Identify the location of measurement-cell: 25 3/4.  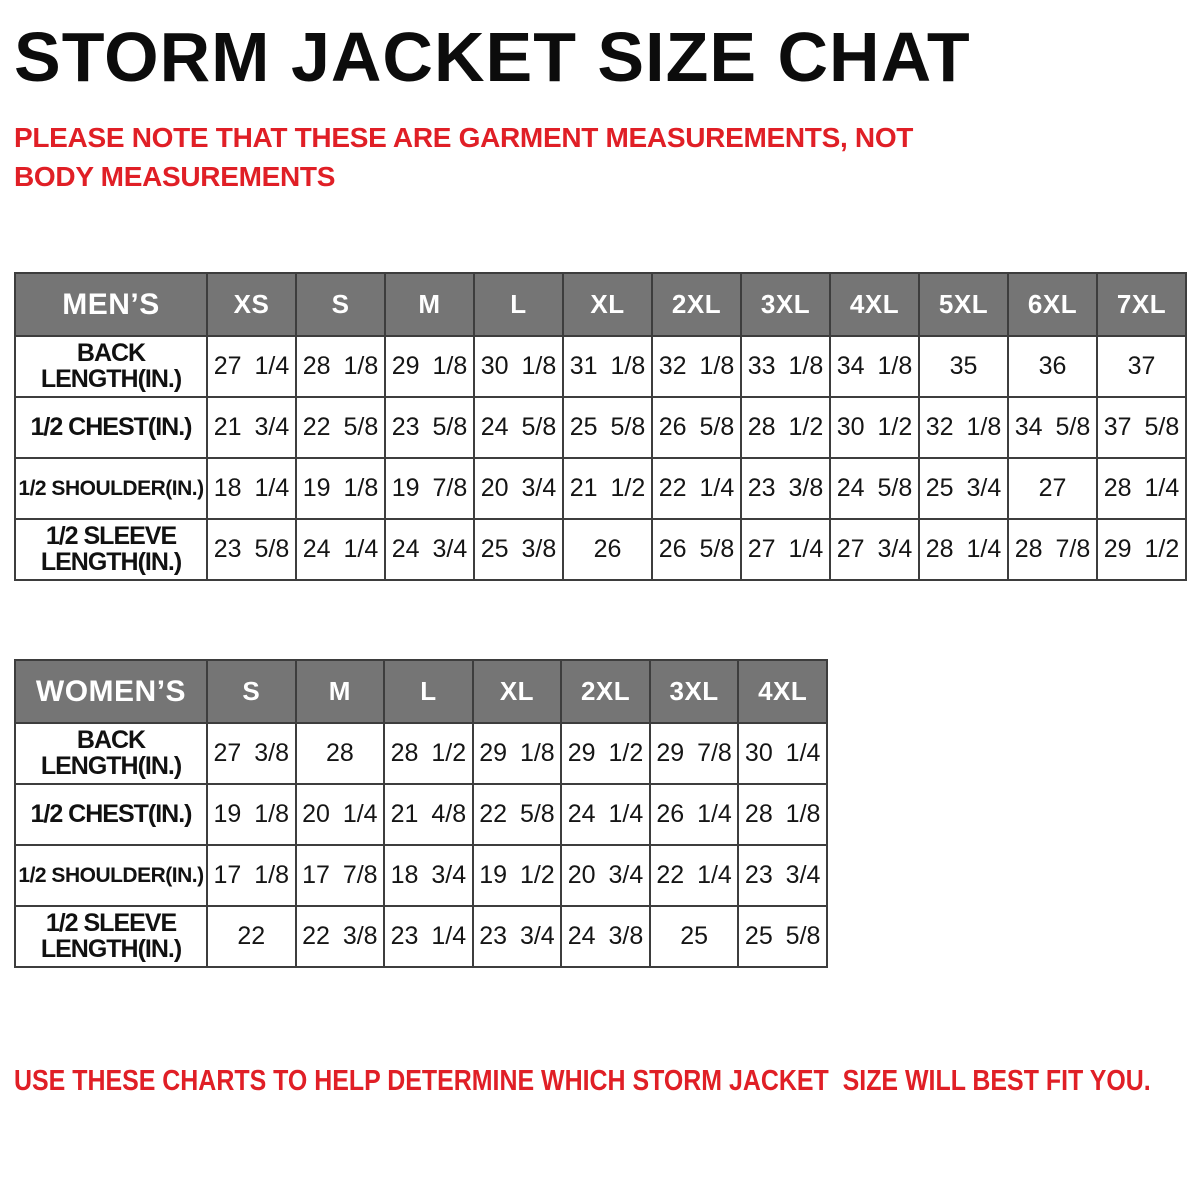
(963, 489).